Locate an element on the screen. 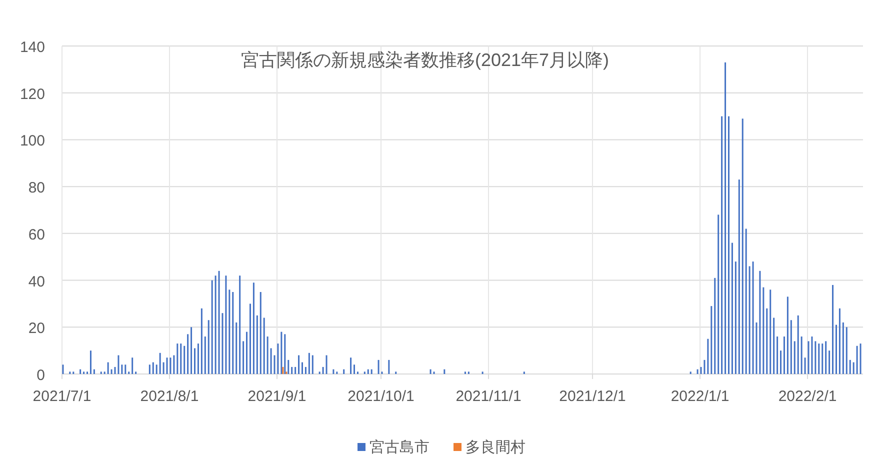 This screenshot has width=885, height=476. y-tick-label: 120 is located at coordinates (32, 94).